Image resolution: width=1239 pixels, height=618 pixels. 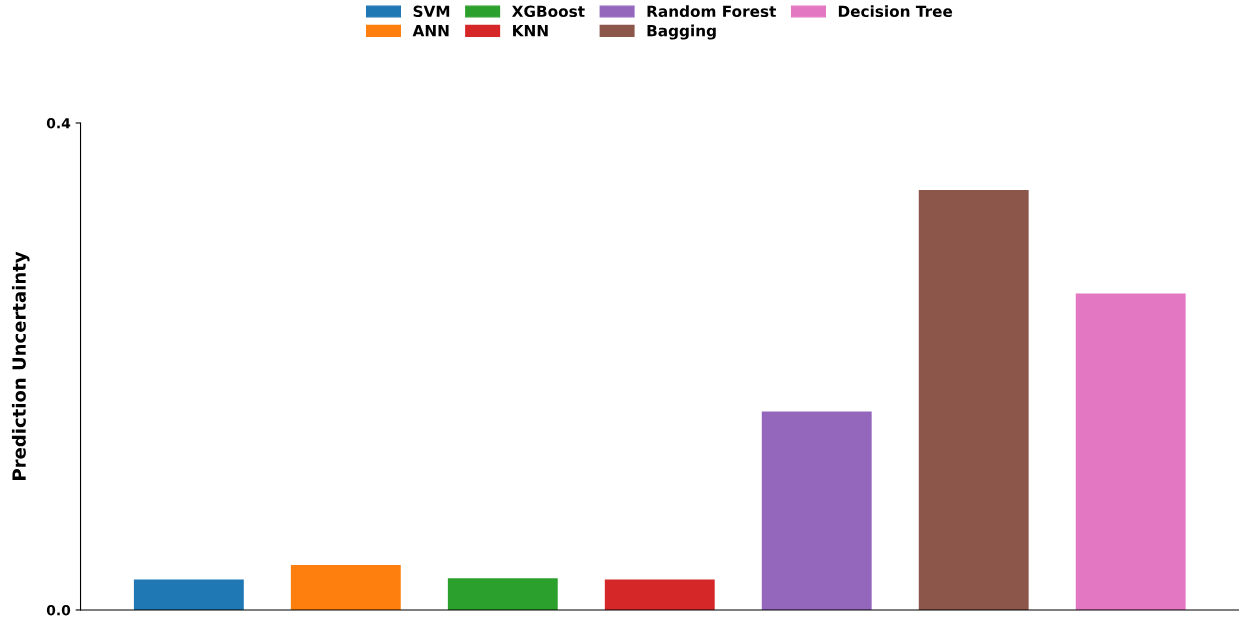 What do you see at coordinates (712, 11) in the screenshot?
I see `legend-label: Random Forest` at bounding box center [712, 11].